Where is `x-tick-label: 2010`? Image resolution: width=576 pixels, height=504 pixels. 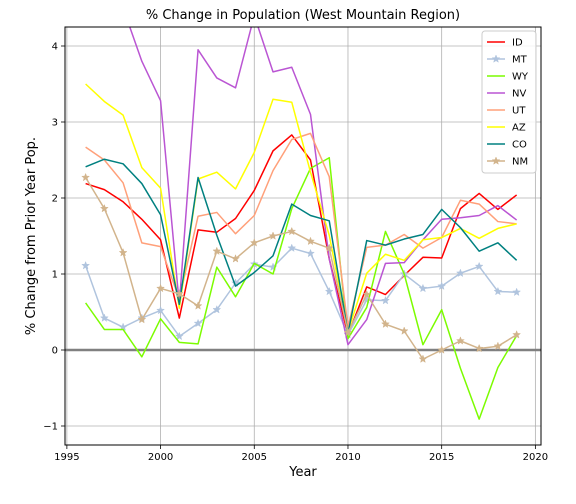
x-tick-label: 2010 is located at coordinates (347, 457).